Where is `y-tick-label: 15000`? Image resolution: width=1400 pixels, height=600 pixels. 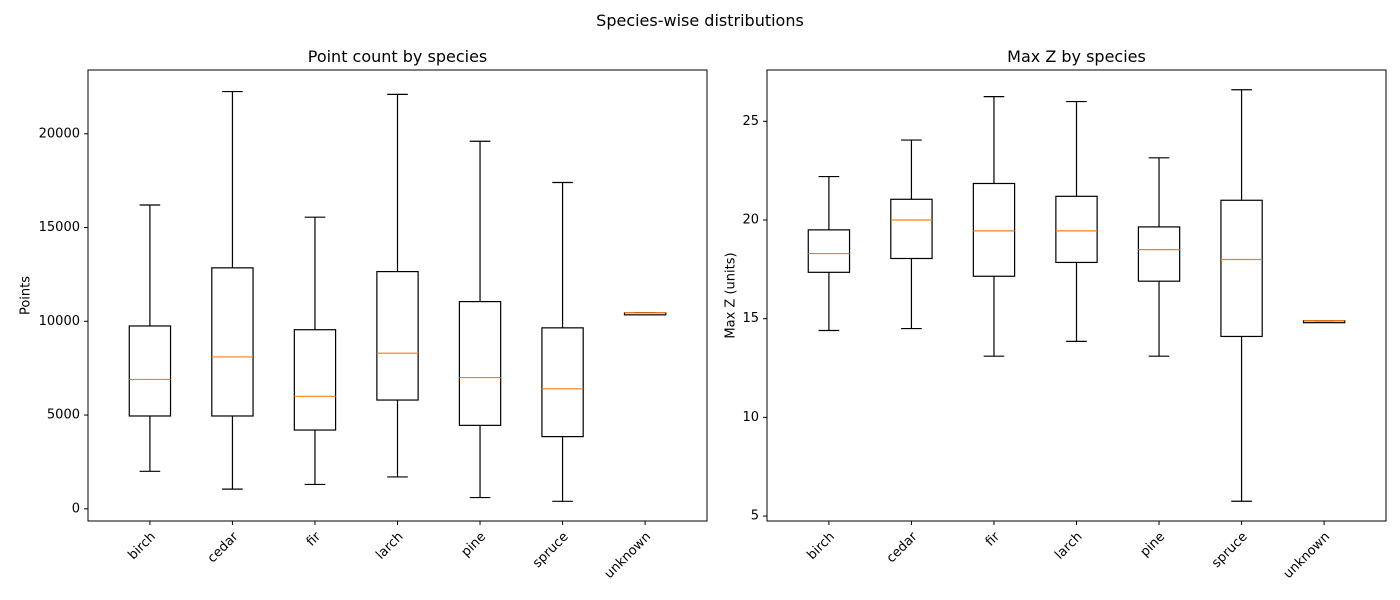 y-tick-label: 15000 is located at coordinates (59, 227).